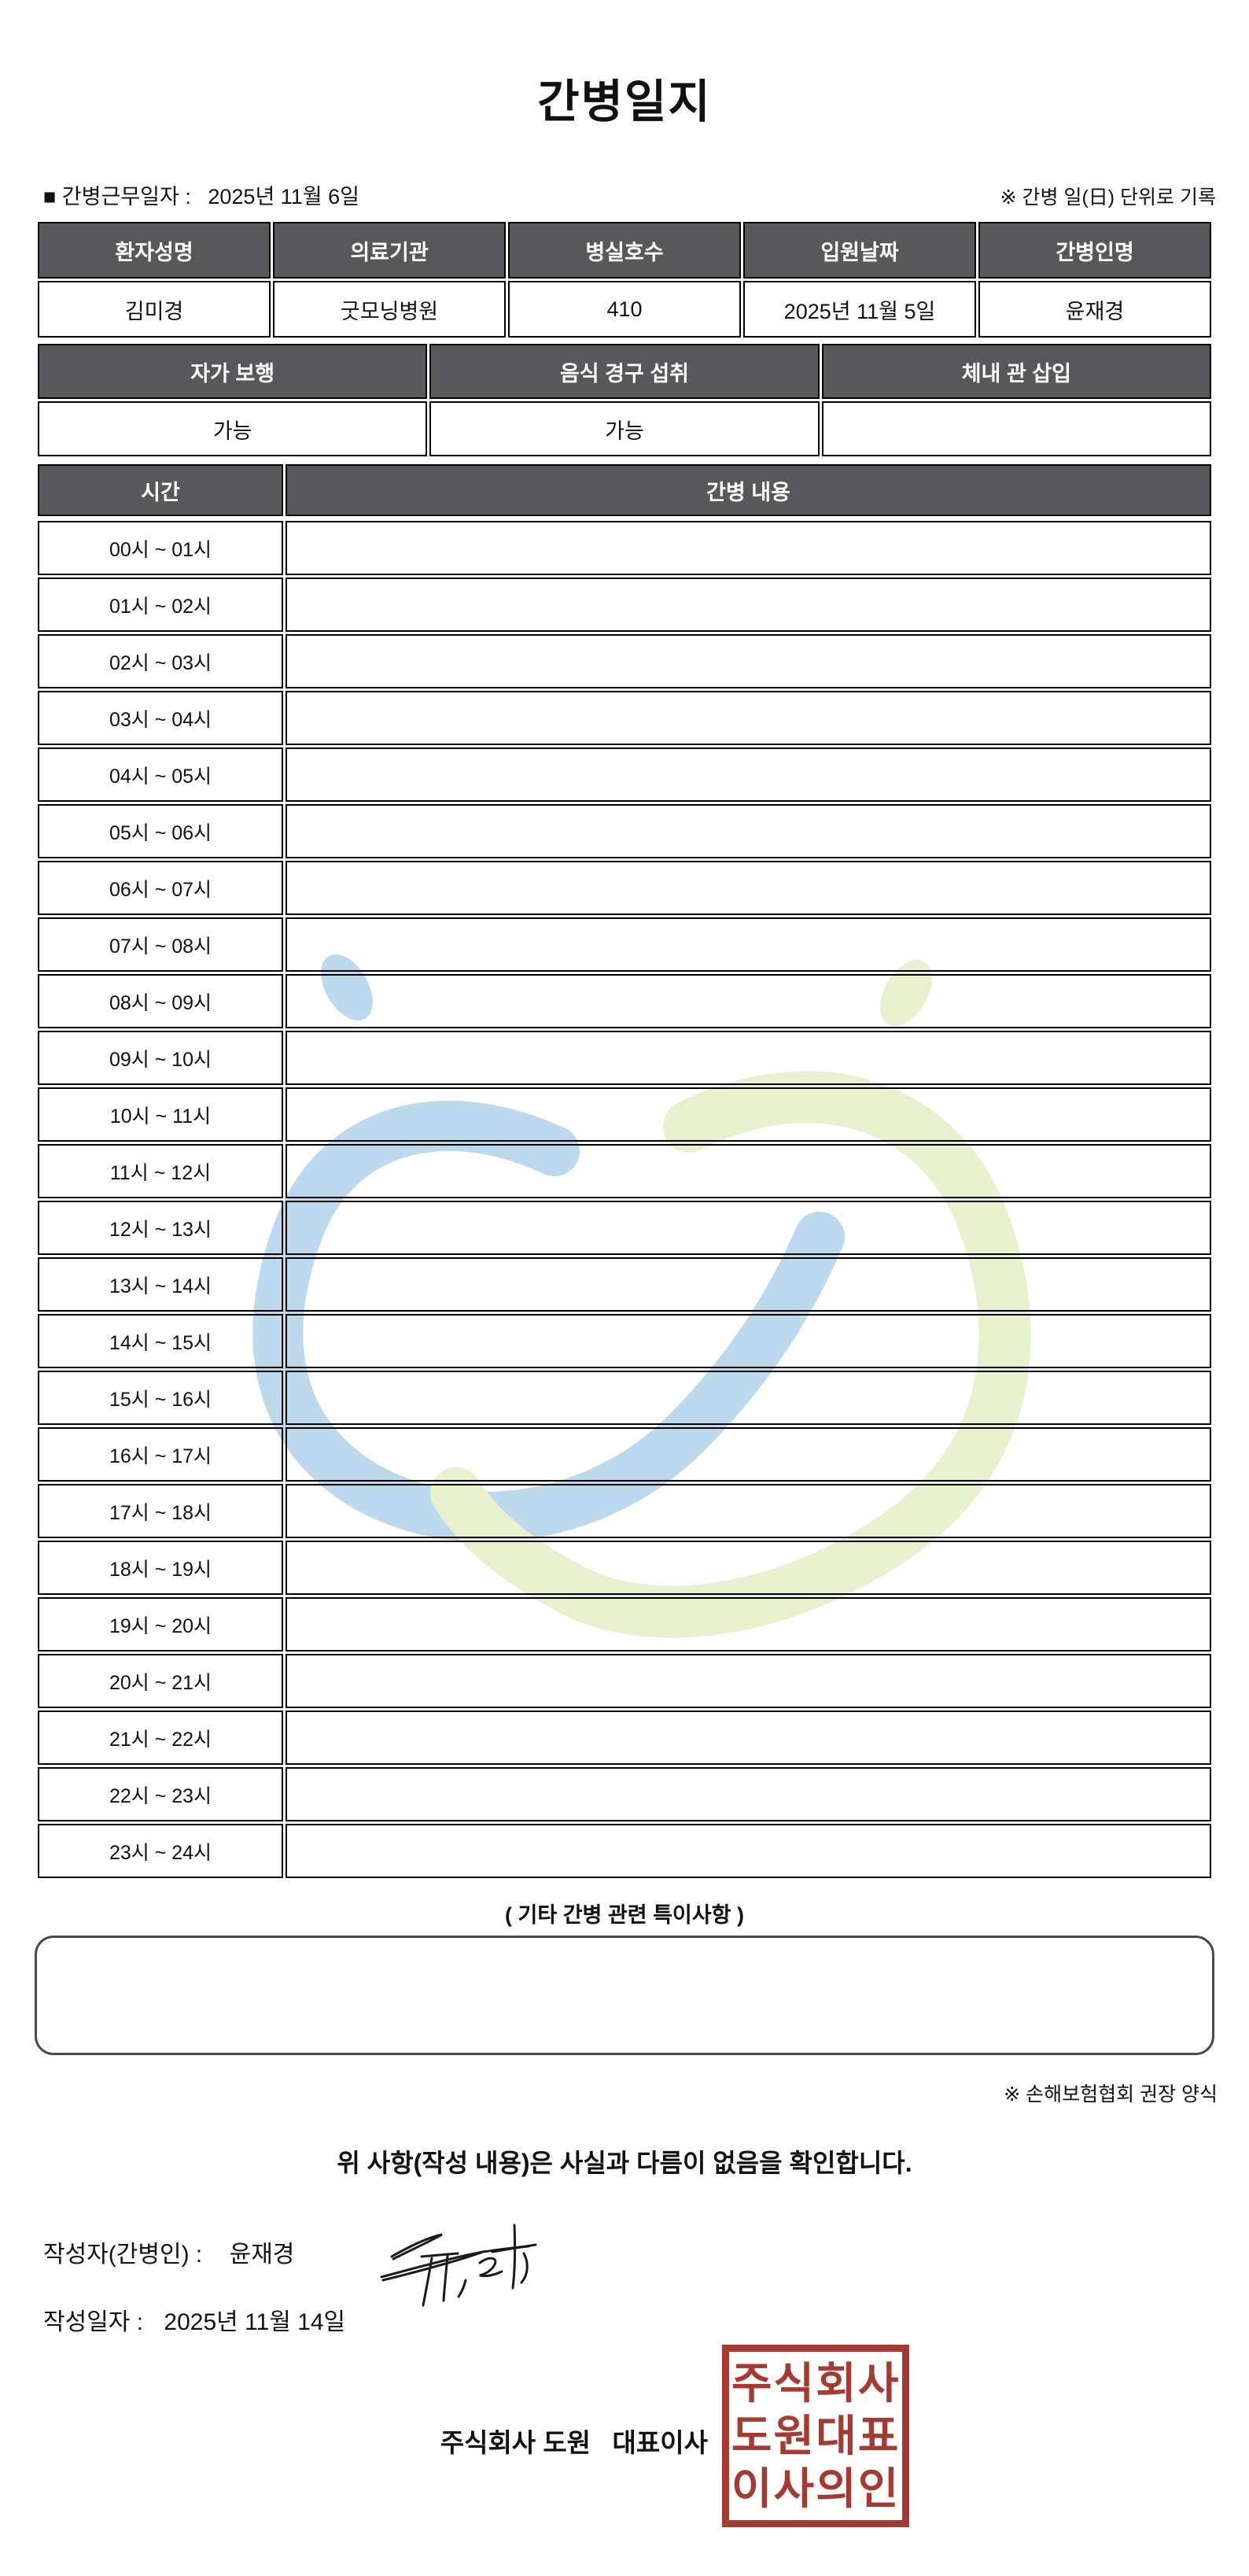 The width and height of the screenshot is (1249, 2576). Describe the element at coordinates (262, 2255) in the screenshot. I see `writer-name: 윤재경` at that location.